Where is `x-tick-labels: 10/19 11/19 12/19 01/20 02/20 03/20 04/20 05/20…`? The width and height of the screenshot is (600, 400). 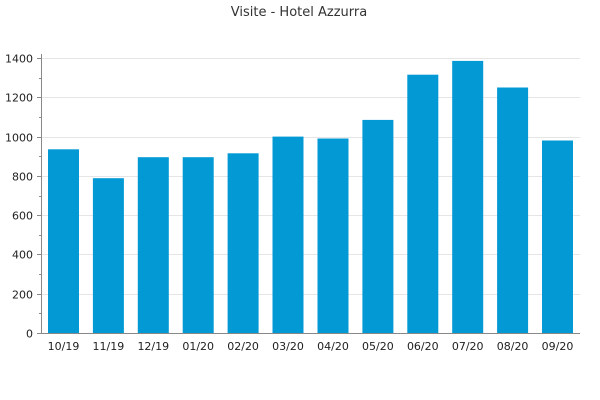 x-tick-labels: 10/19 11/19 12/19 01/20 02/20 03/20 04/20 05/20… is located at coordinates (311, 346).